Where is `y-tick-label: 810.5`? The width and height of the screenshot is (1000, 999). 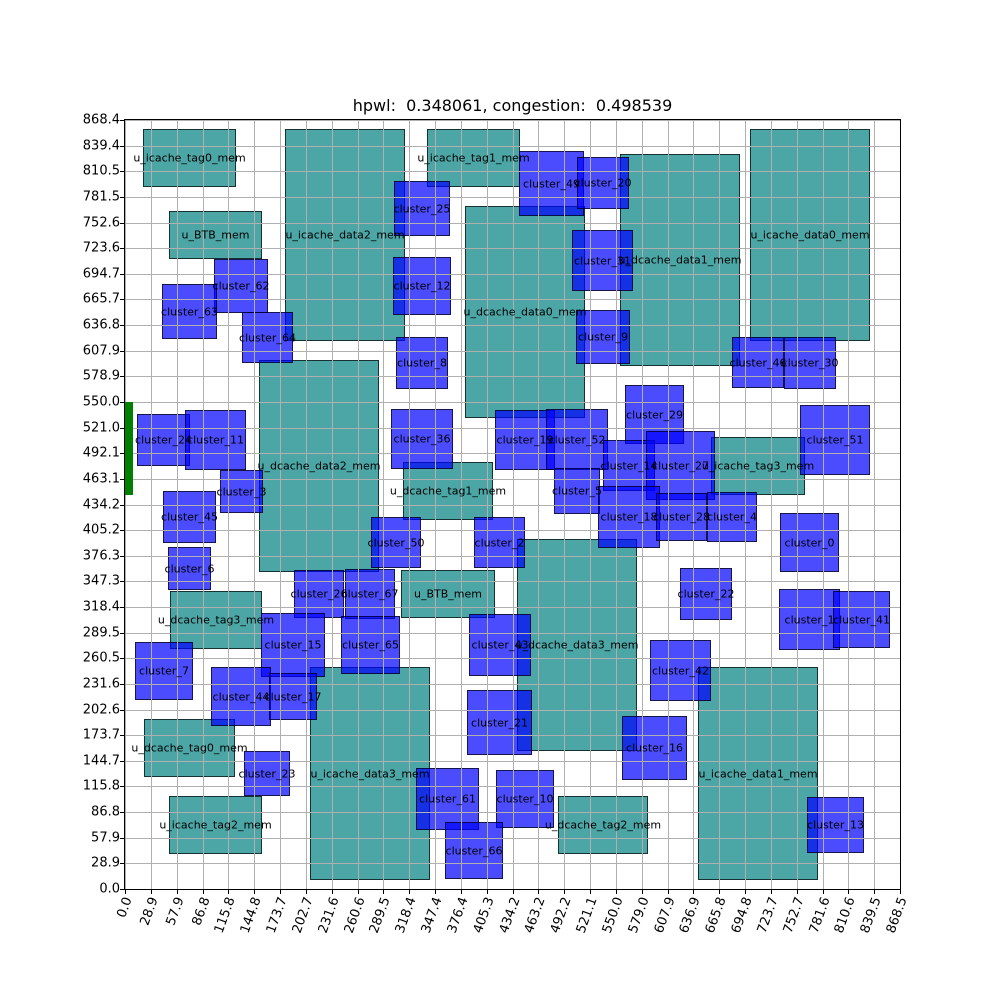 y-tick-label: 810.5 is located at coordinates (101, 171).